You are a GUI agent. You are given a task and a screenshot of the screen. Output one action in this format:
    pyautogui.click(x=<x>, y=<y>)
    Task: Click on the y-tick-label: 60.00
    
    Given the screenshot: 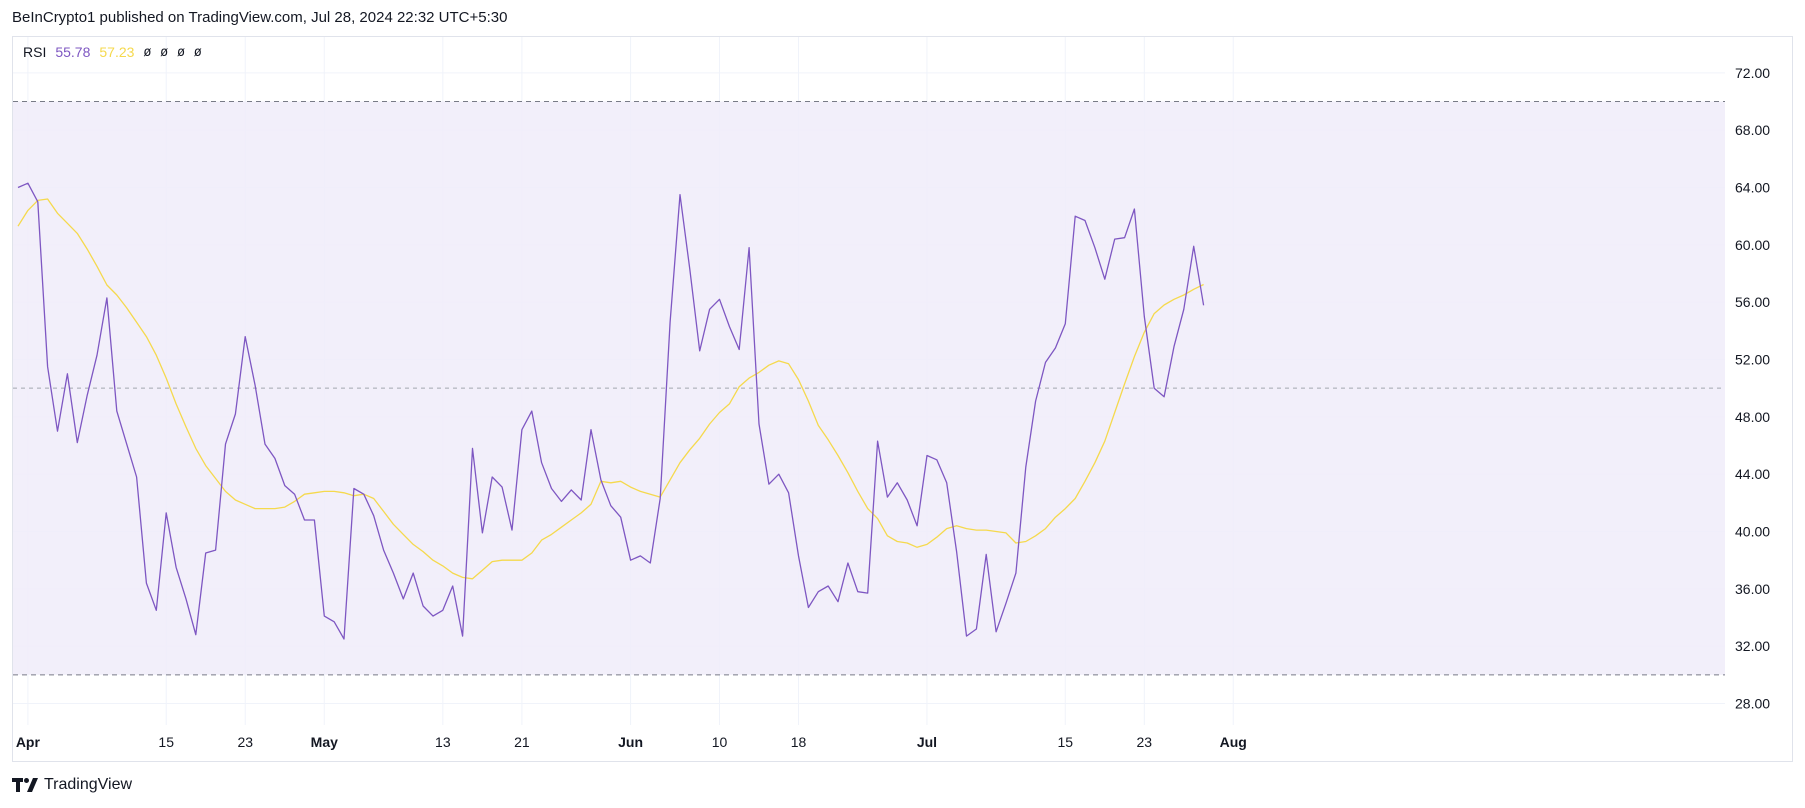 What is the action you would take?
    pyautogui.click(x=1752, y=245)
    